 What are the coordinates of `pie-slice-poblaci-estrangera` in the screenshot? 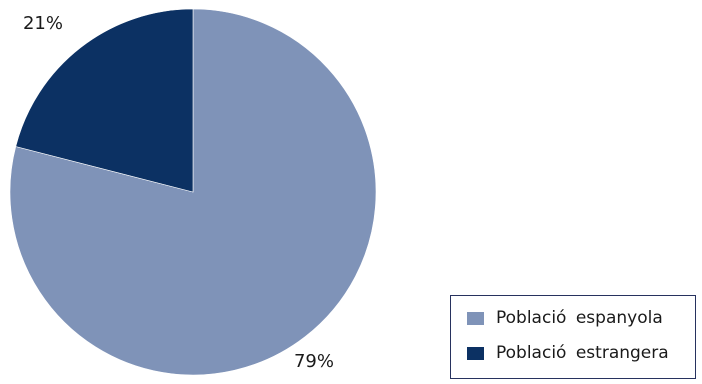 It's located at (104, 100).